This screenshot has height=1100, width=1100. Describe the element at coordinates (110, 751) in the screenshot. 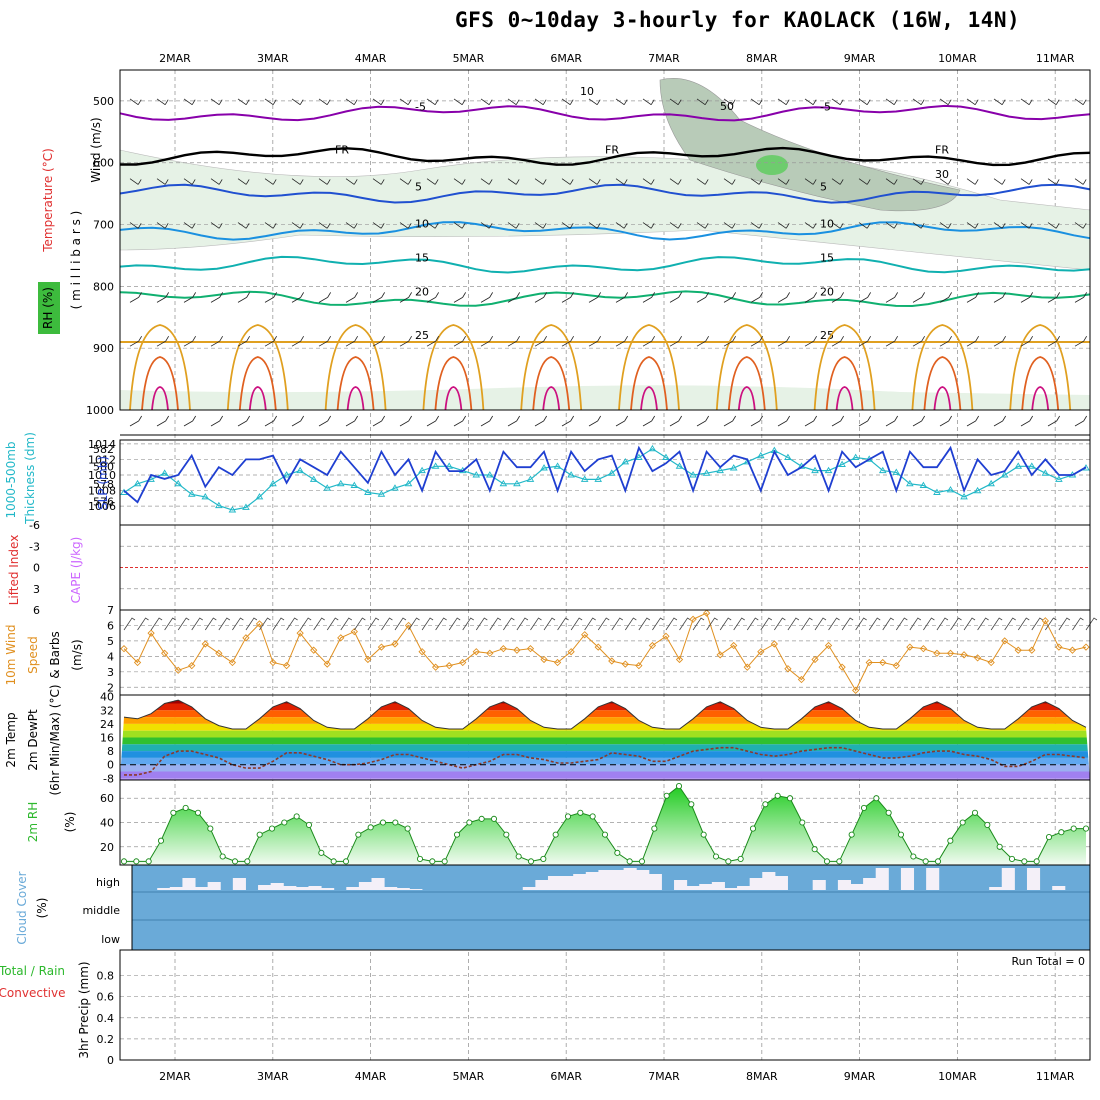

I see `temp-tick: 8` at that location.